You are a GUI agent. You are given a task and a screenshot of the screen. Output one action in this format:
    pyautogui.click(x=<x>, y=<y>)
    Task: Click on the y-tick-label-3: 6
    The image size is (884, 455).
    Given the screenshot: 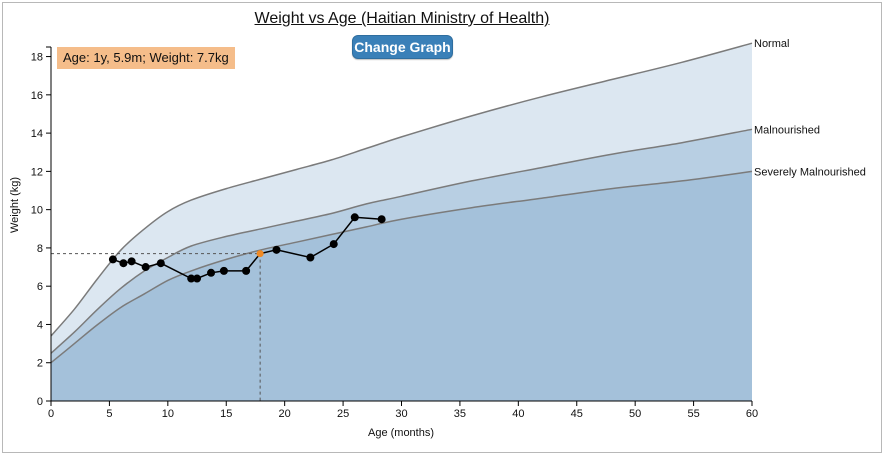 What is the action you would take?
    pyautogui.click(x=40, y=287)
    